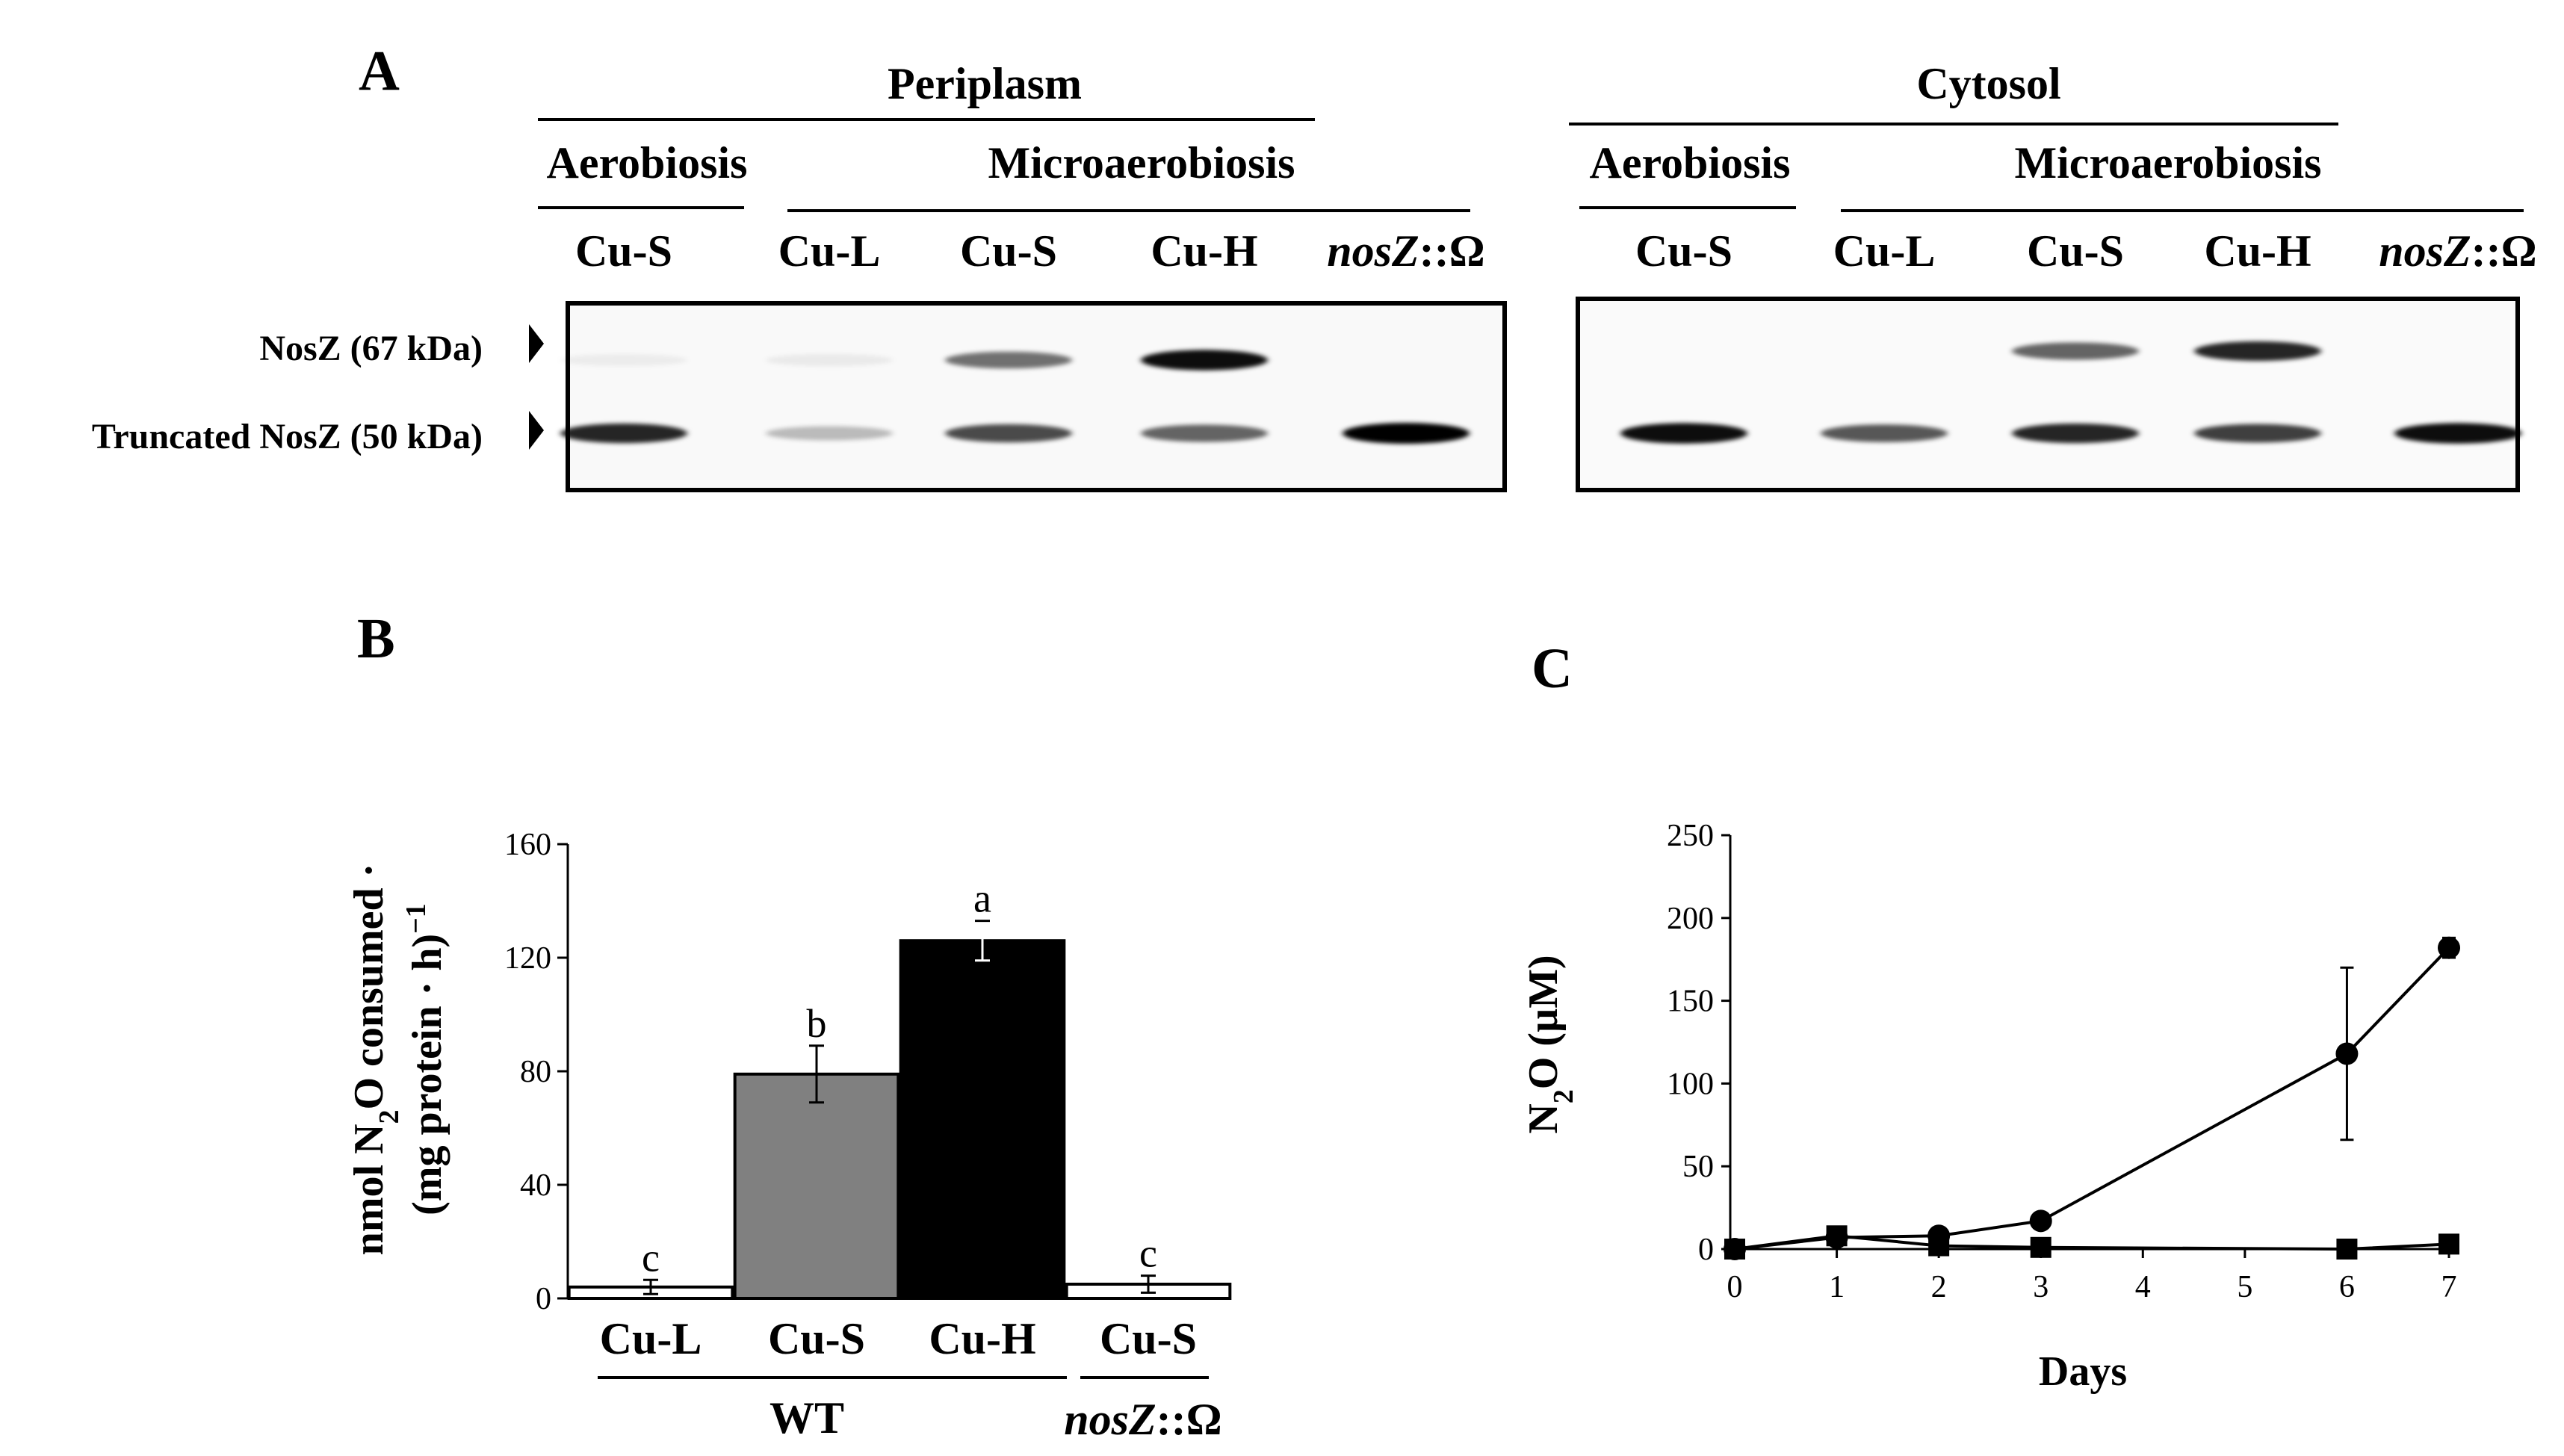  I want to click on line-chart-x-tick-label: 4, so click(2143, 1287).